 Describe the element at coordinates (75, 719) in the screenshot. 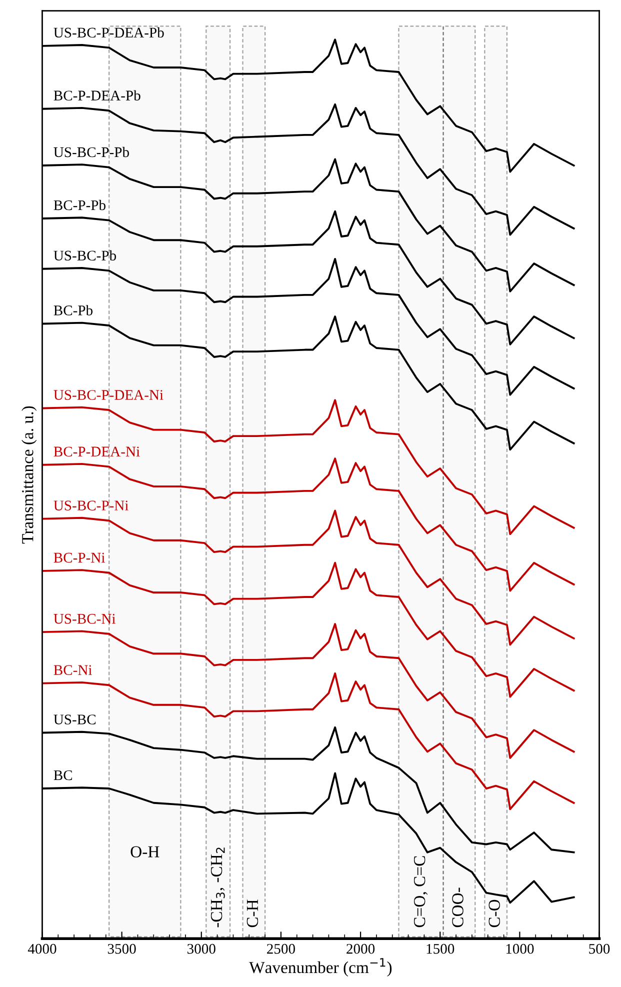

I see `series-label: US-BC` at that location.